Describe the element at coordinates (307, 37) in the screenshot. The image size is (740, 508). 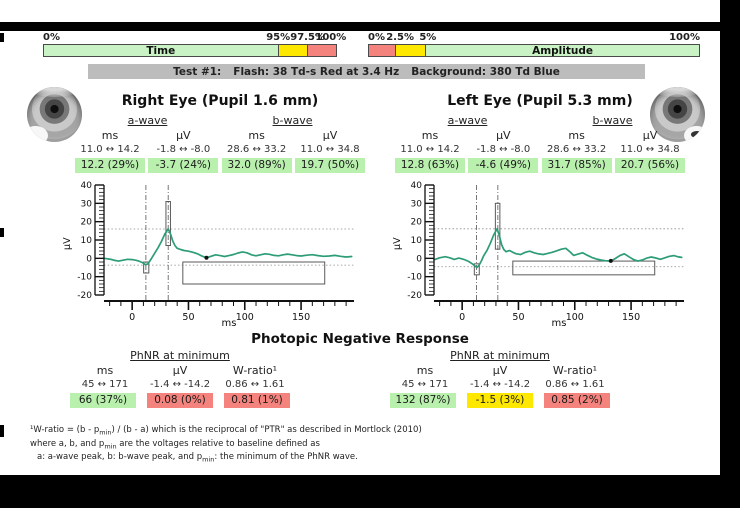
I see `time-scale-tick-97-5: 97.5%` at that location.